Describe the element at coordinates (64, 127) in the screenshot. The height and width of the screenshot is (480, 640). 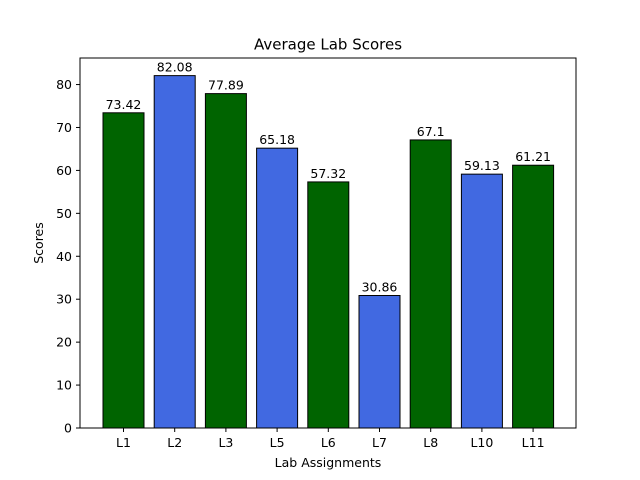
I see `y-tick-label-70: 70` at that location.